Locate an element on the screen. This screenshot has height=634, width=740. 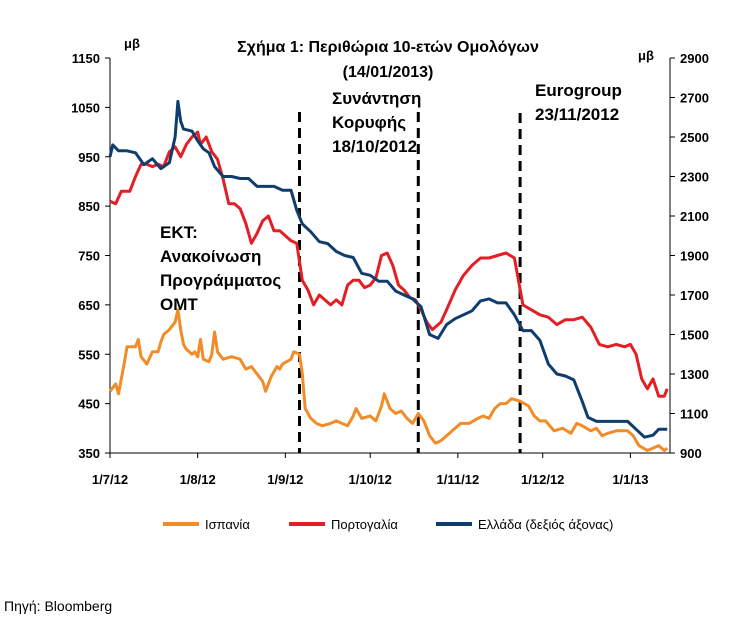
right-tick-label: 2500 is located at coordinates (694, 137).